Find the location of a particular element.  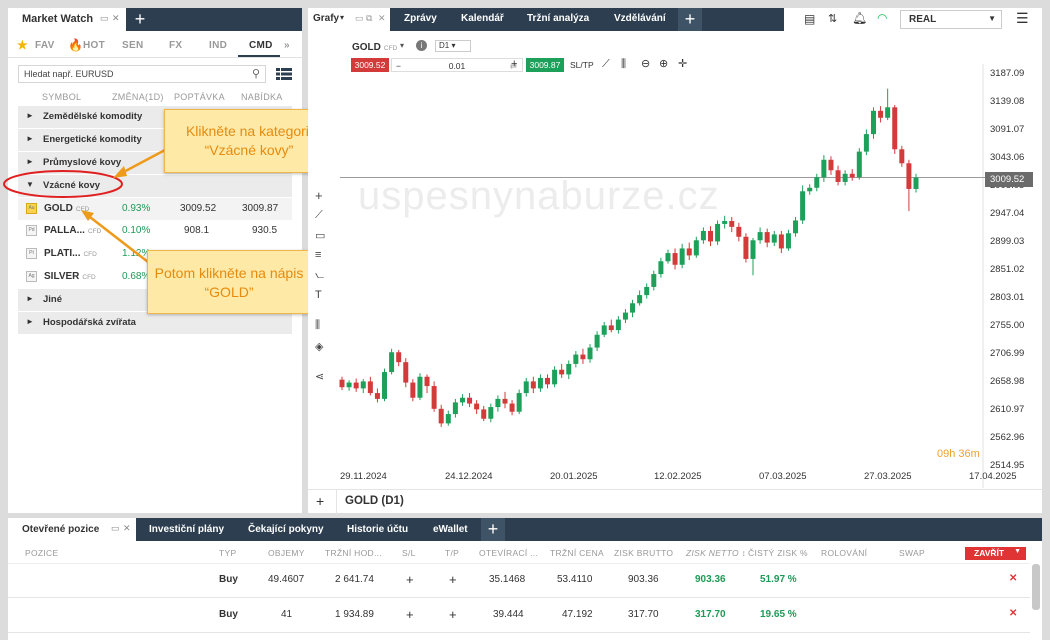

col-position: POZICE is located at coordinates (42, 553).